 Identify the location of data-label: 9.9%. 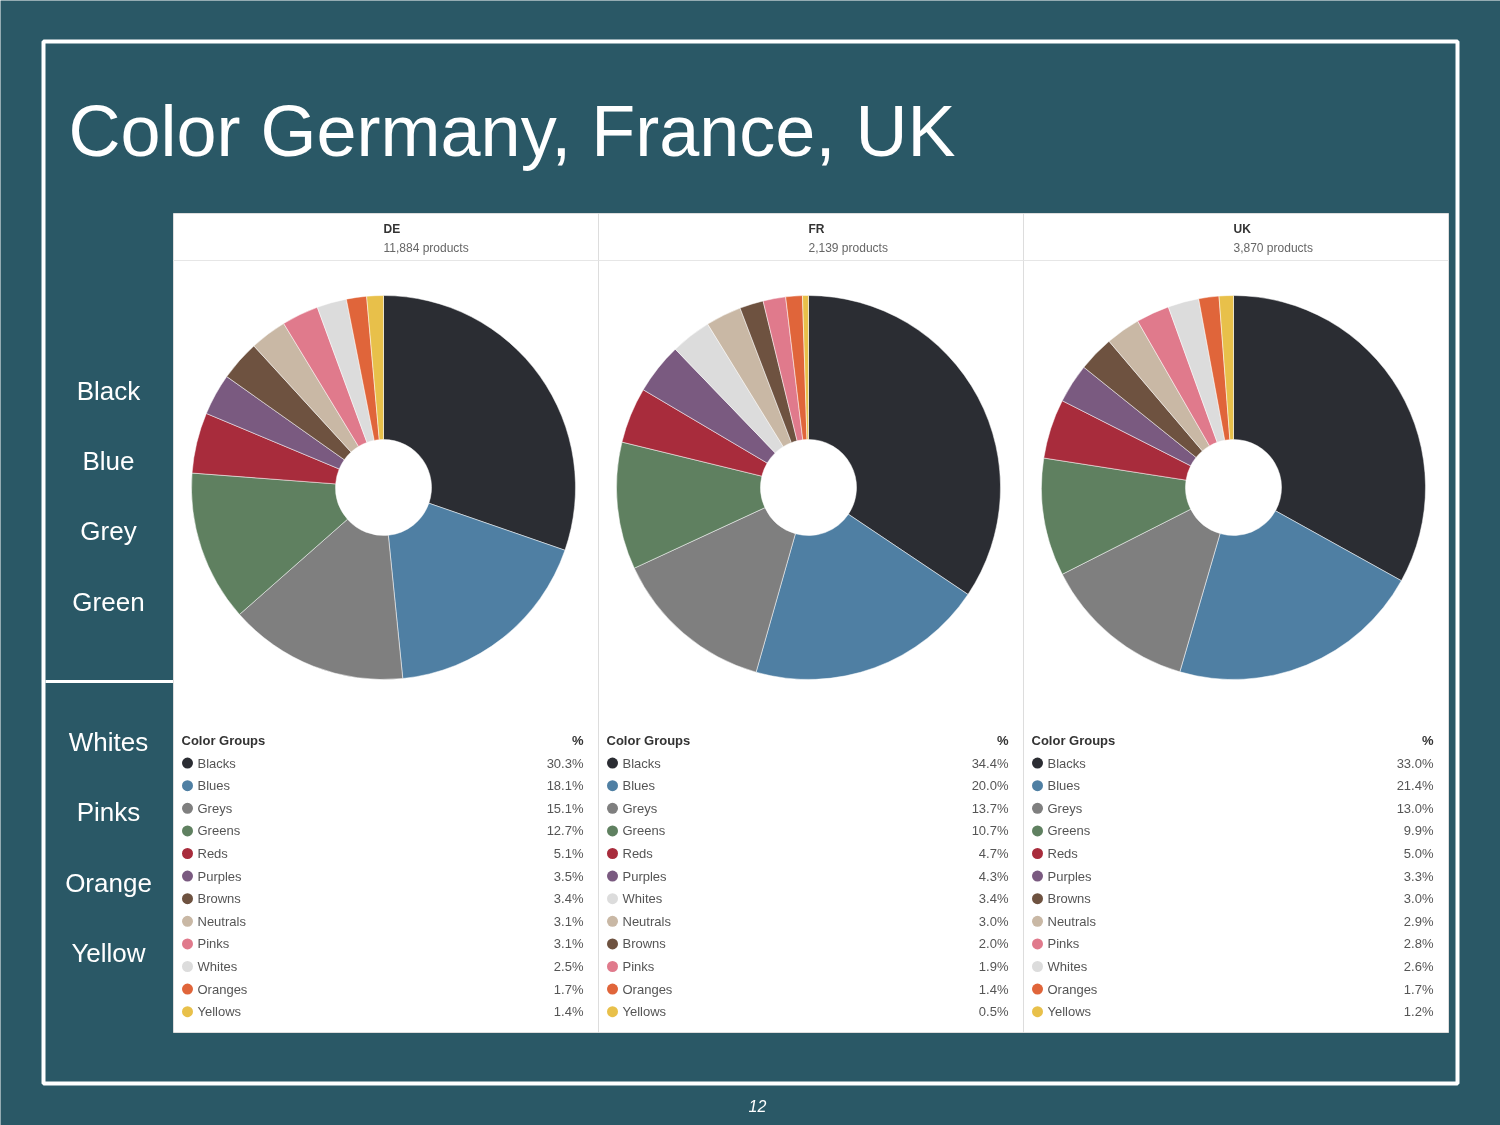
(1418, 831).